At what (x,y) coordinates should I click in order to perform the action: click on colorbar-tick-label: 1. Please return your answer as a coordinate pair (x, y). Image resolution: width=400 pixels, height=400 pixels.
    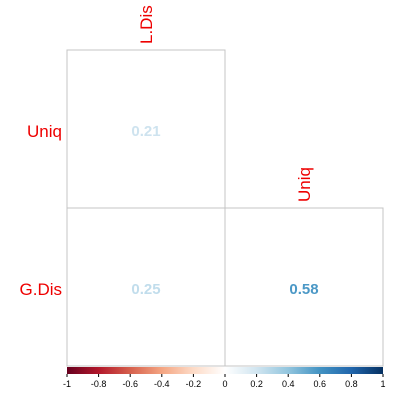
    Looking at the image, I should click on (382, 384).